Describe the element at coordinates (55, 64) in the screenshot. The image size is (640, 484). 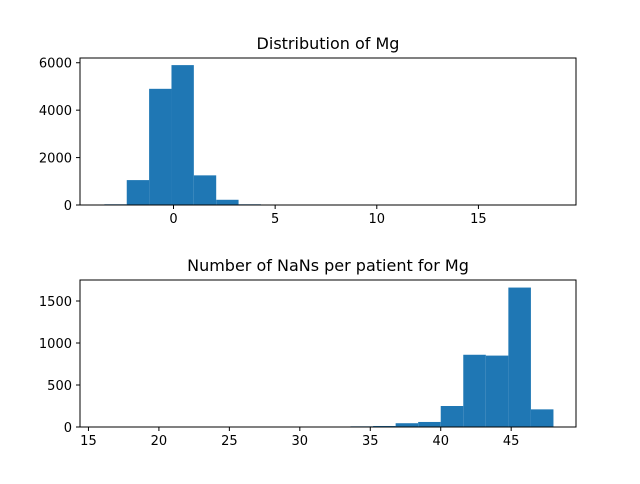
I see `y-tick-label: 6000` at that location.